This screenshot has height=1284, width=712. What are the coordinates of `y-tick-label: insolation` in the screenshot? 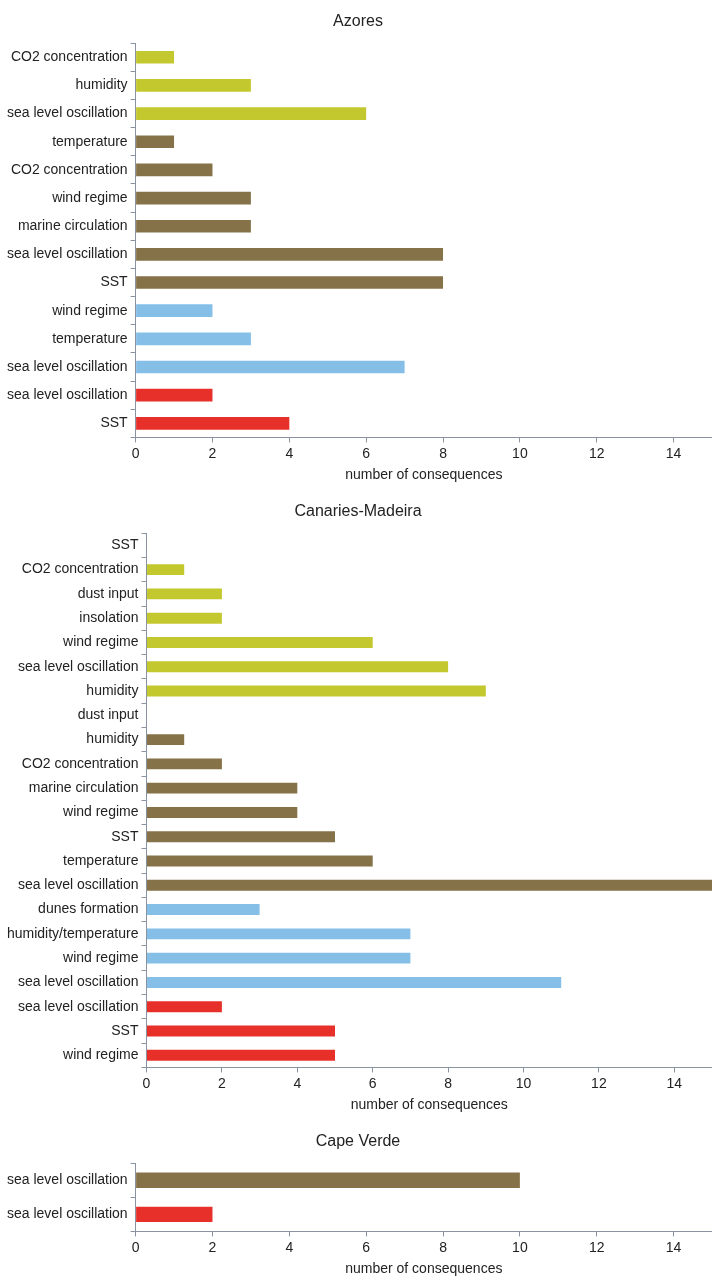 It's located at (109, 617).